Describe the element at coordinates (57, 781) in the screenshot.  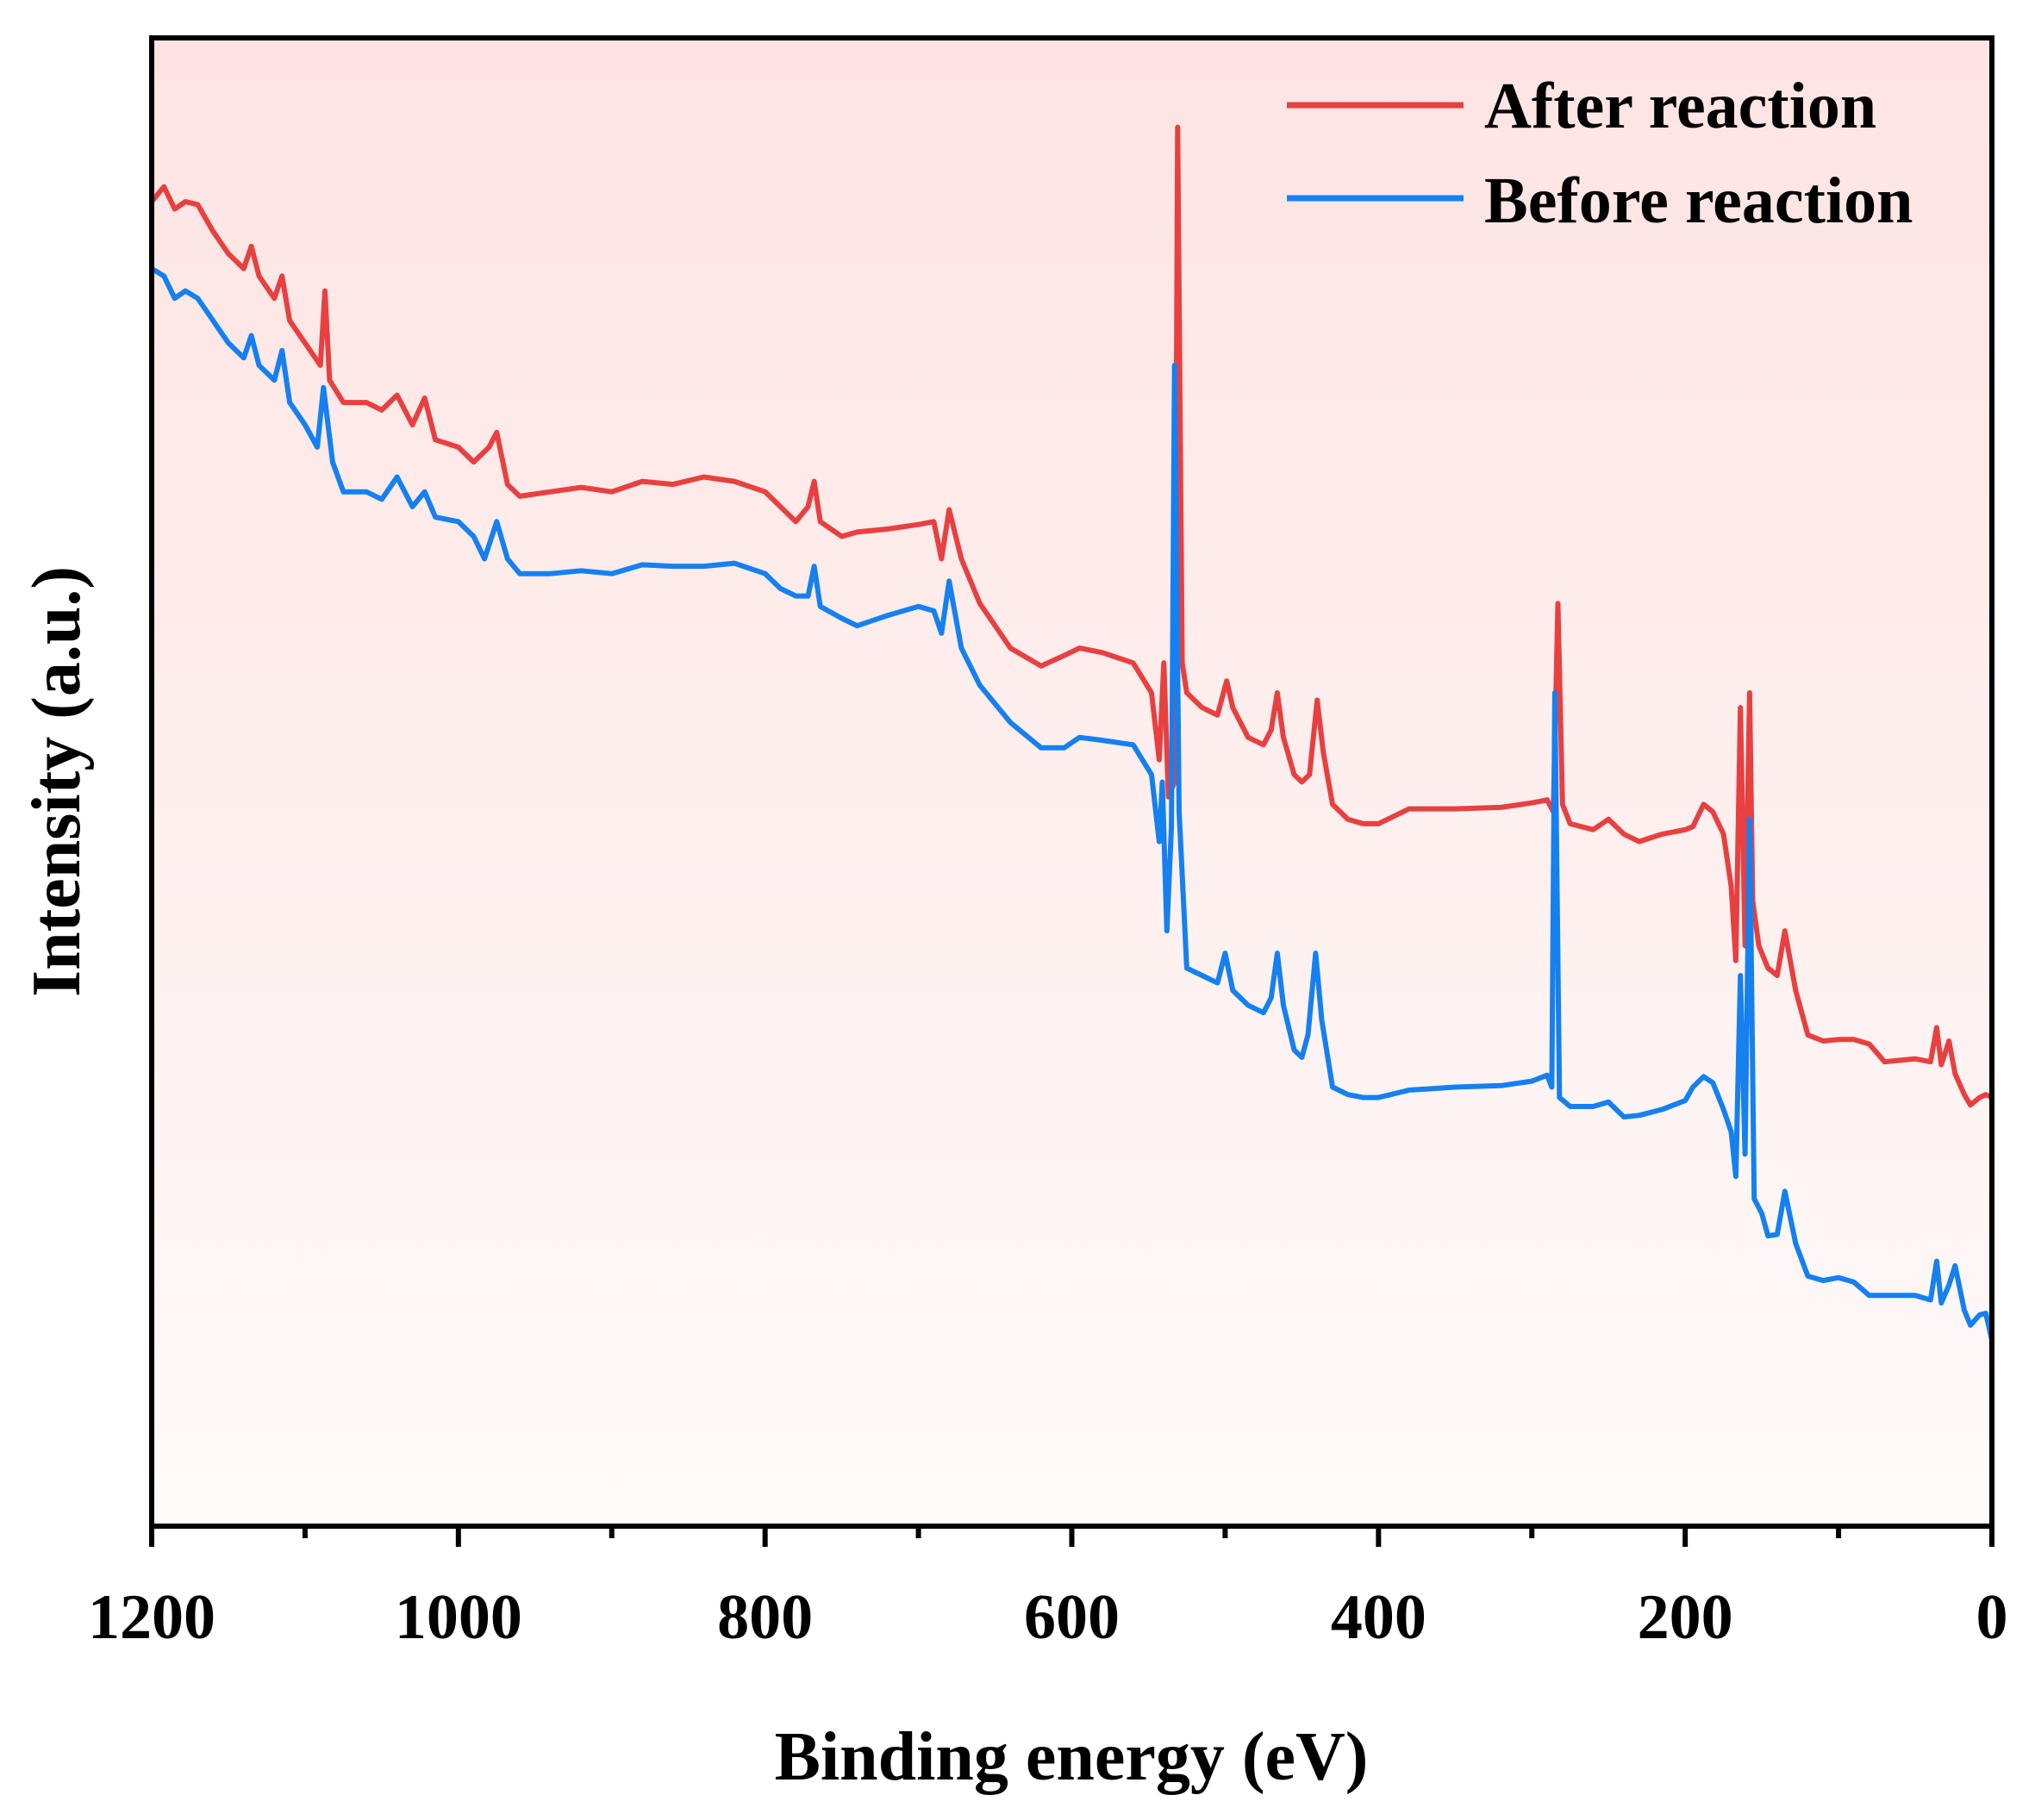
I see `y-axis-title: Intensity (a.u.)` at that location.